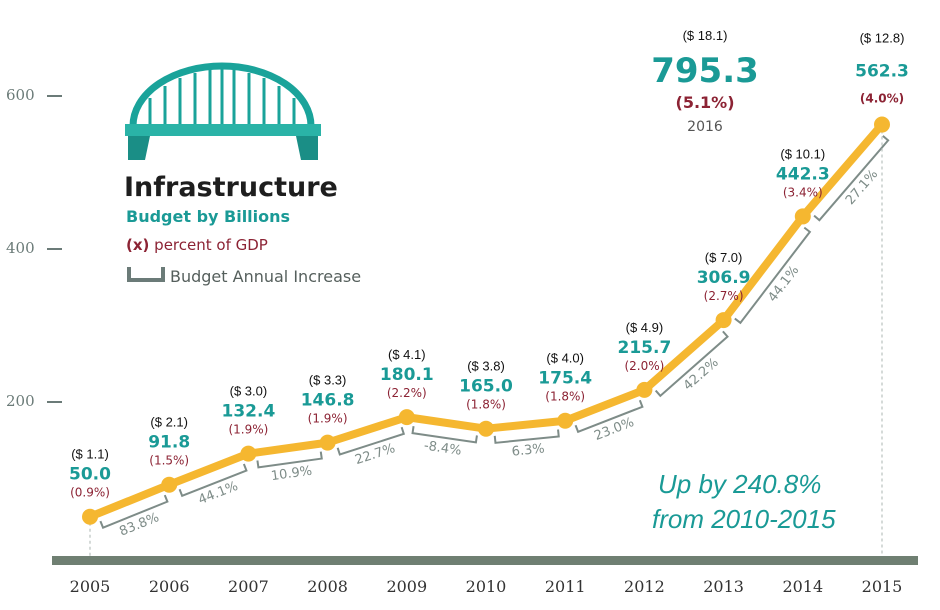  What do you see at coordinates (407, 375) in the screenshot?
I see `value-label: 180.1` at bounding box center [407, 375].